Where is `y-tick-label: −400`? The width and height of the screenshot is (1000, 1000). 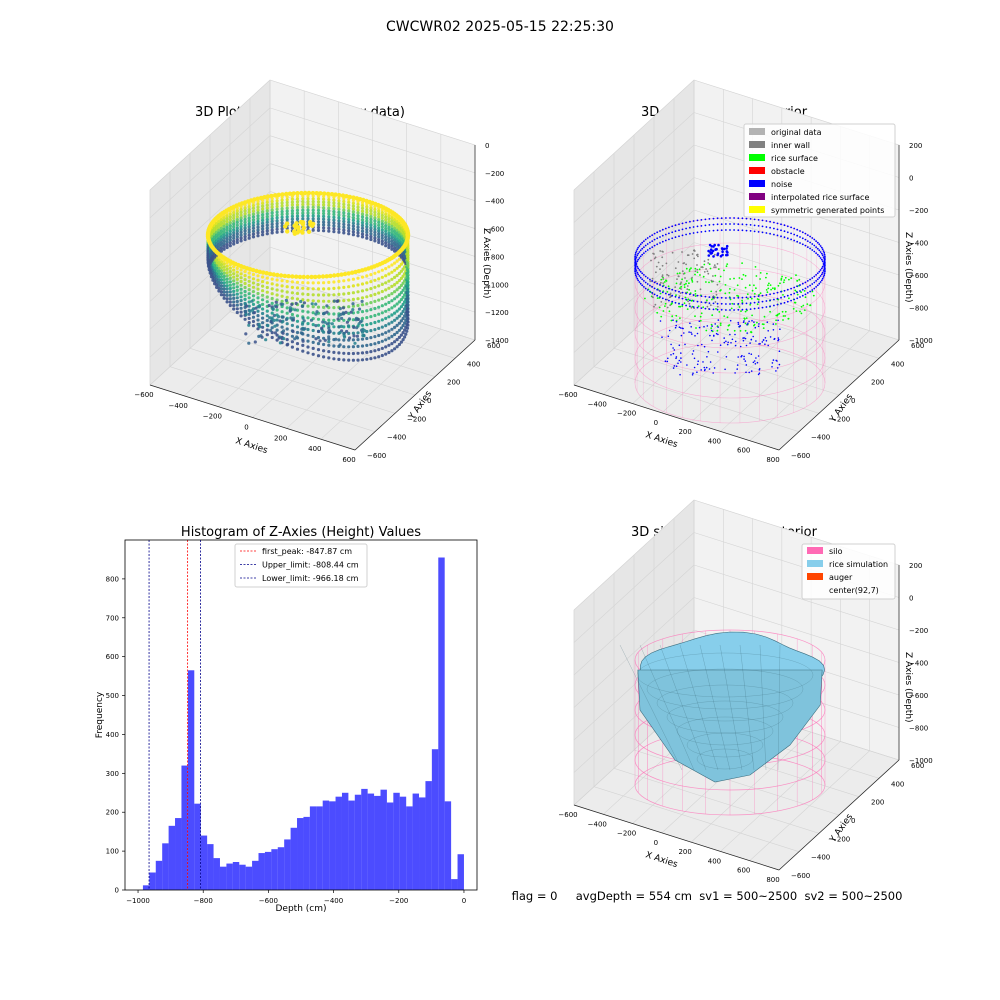
y-tick-label: −400 is located at coordinates (820, 858).